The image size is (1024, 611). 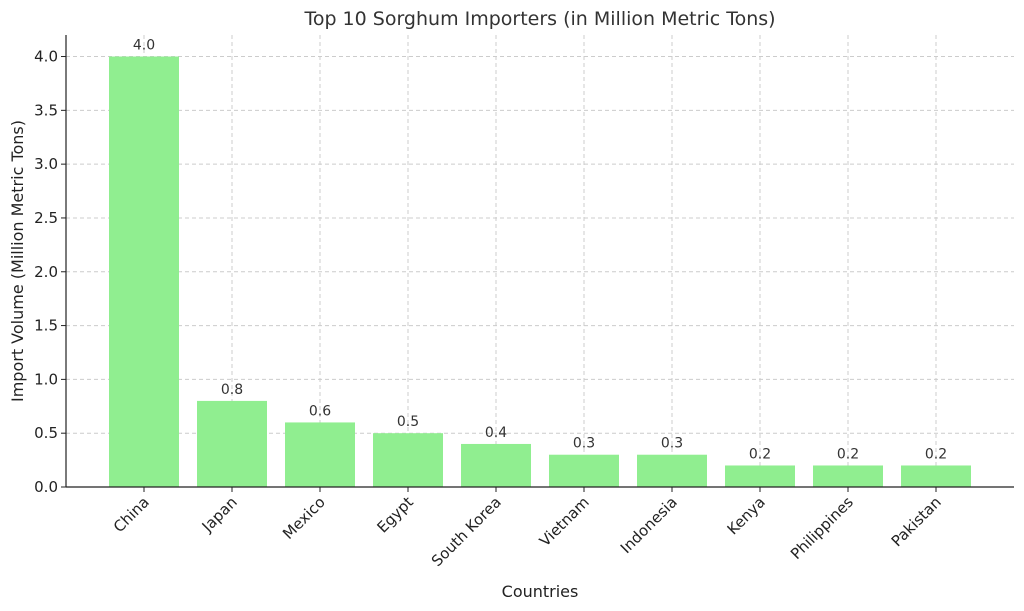 What do you see at coordinates (46, 218) in the screenshot?
I see `y-tick-label: 2.5` at bounding box center [46, 218].